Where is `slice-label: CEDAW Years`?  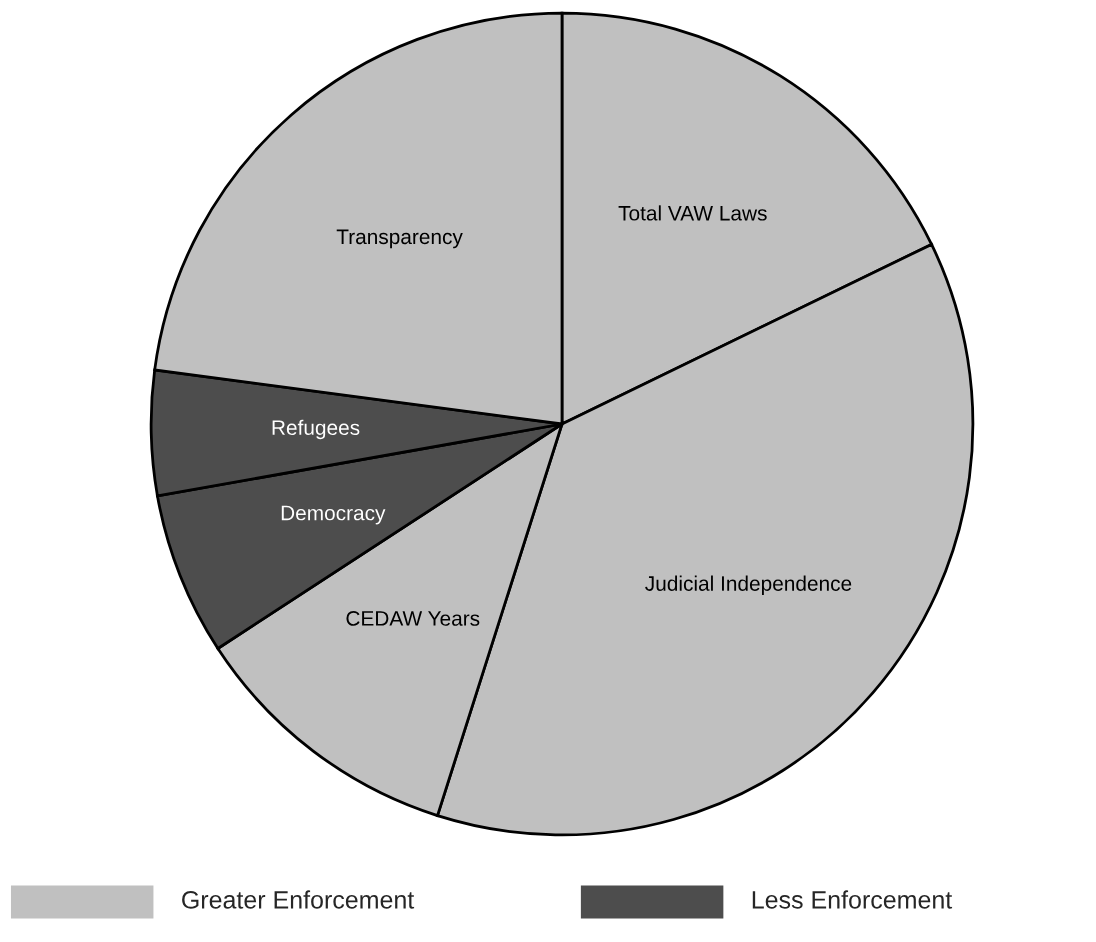 slice-label: CEDAW Years is located at coordinates (413, 618).